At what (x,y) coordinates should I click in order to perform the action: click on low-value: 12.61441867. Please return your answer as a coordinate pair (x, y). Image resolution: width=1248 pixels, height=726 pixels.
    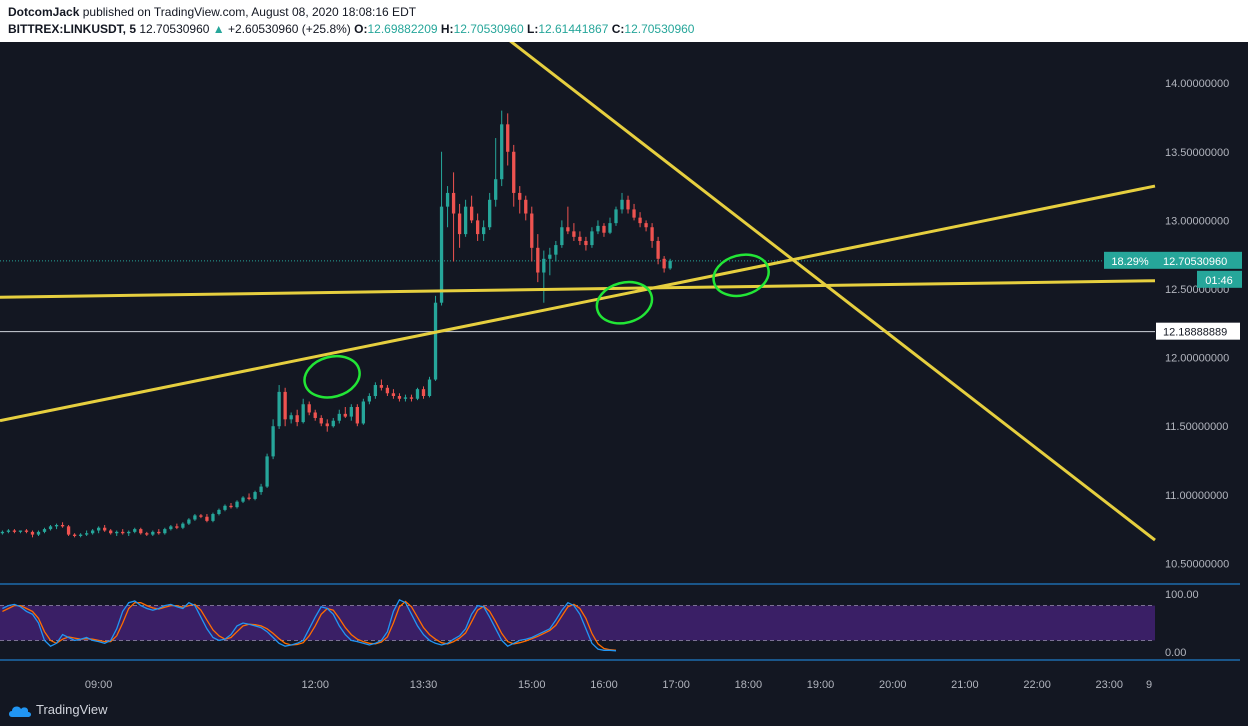
    Looking at the image, I should click on (573, 29).